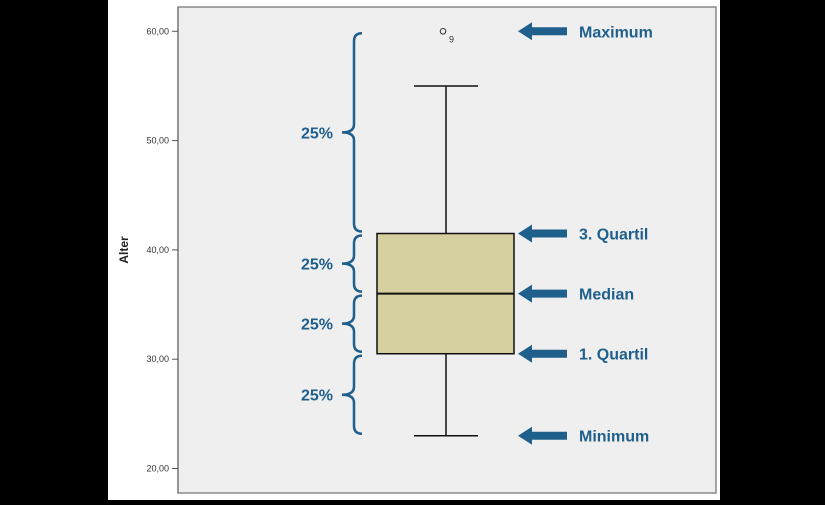  What do you see at coordinates (157, 31) in the screenshot?
I see `y-tick-label: 60,00` at bounding box center [157, 31].